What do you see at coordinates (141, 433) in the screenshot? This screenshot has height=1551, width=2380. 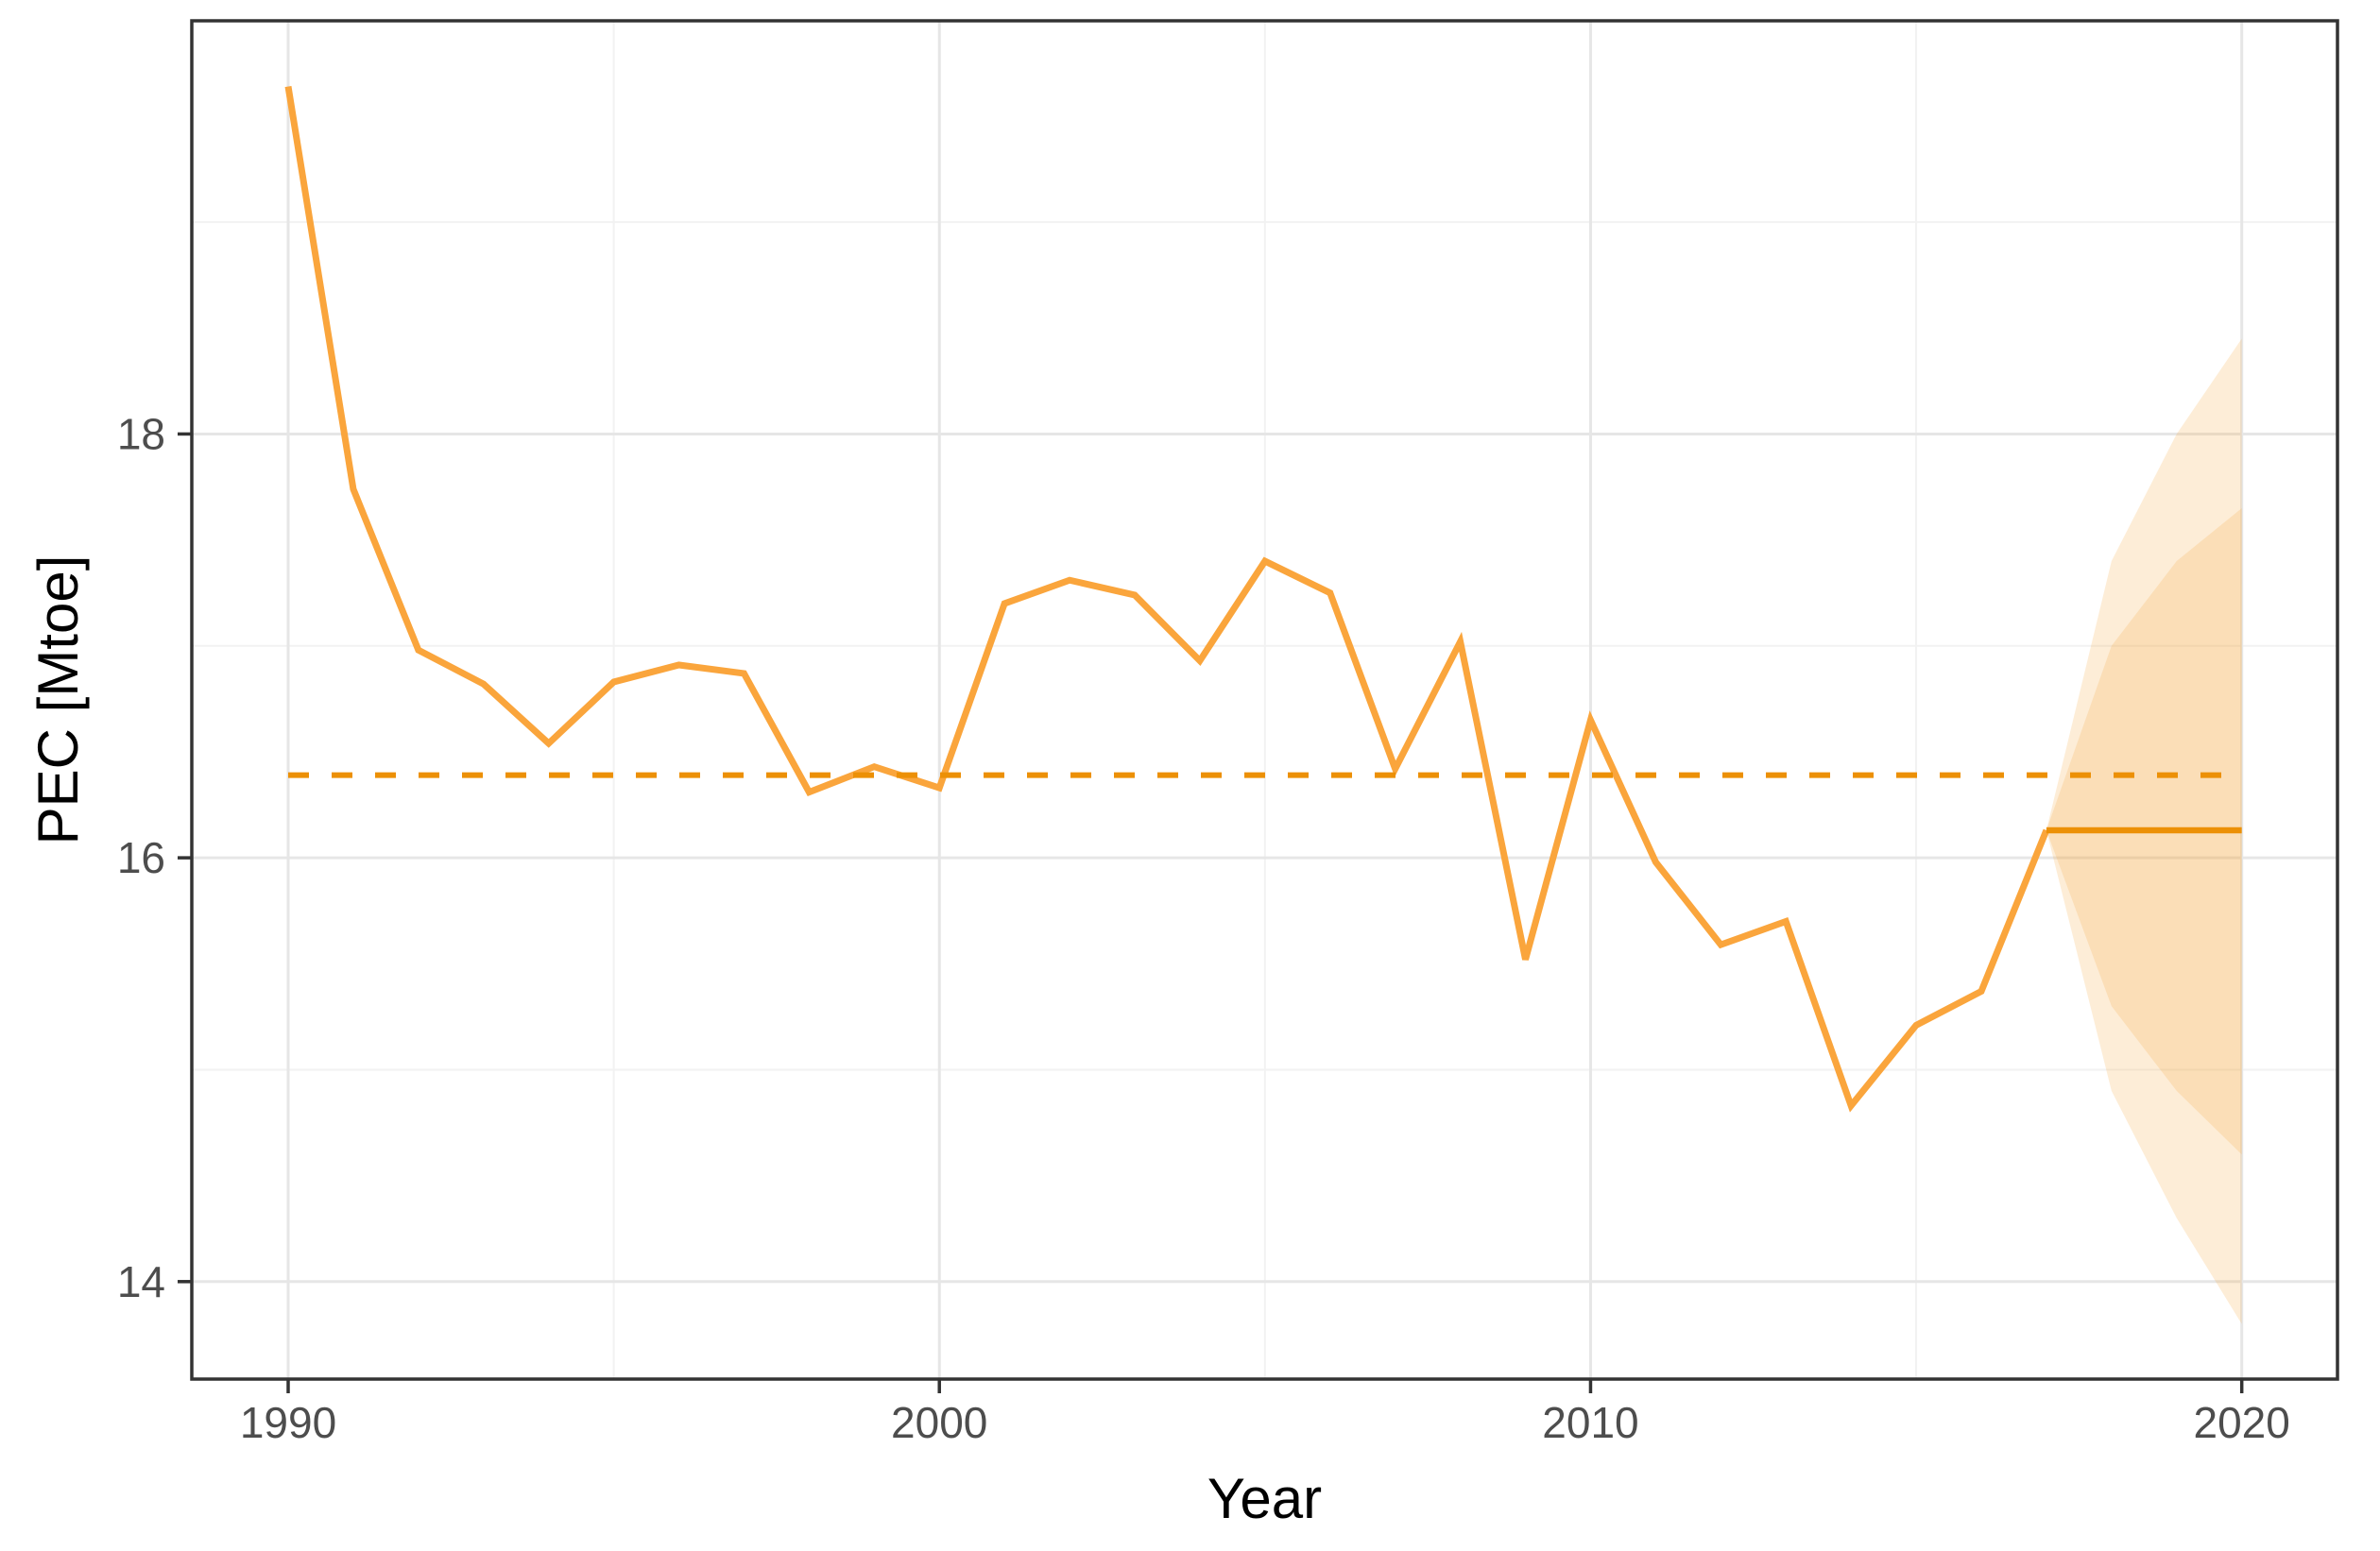 I see `y-tick-label: 18` at bounding box center [141, 433].